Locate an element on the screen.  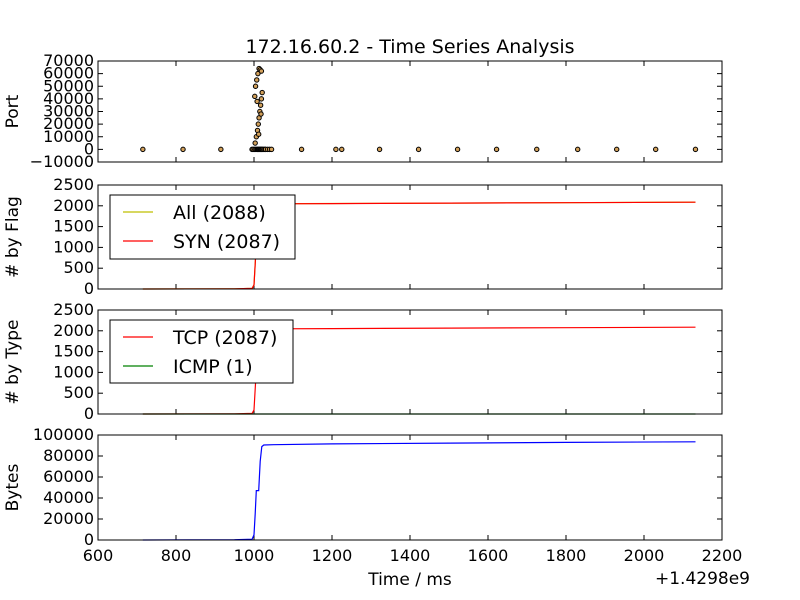
y-tick-label: 80000 is located at coordinates (68, 455).